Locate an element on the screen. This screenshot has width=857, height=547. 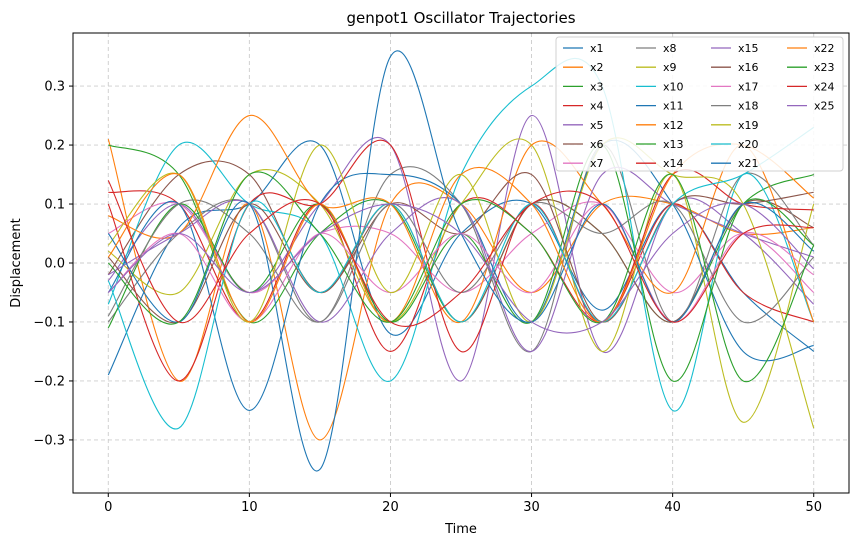
legend-label-x7: x7 is located at coordinates (597, 163).